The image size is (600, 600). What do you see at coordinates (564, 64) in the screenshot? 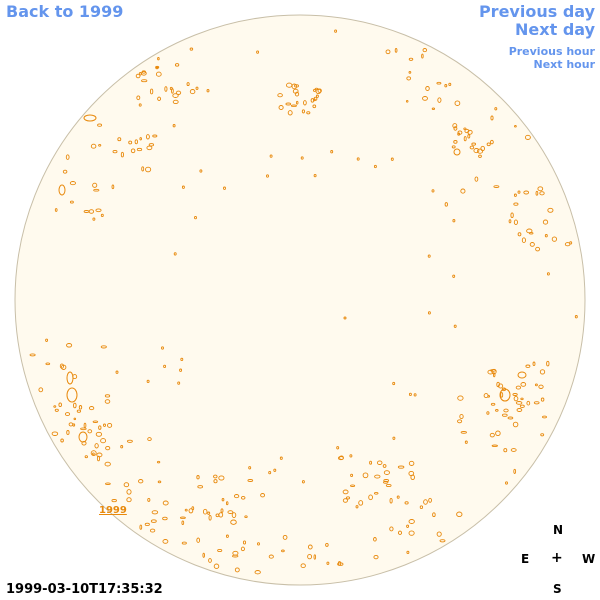
I see `next-hour-link: Next hour` at bounding box center [564, 64].